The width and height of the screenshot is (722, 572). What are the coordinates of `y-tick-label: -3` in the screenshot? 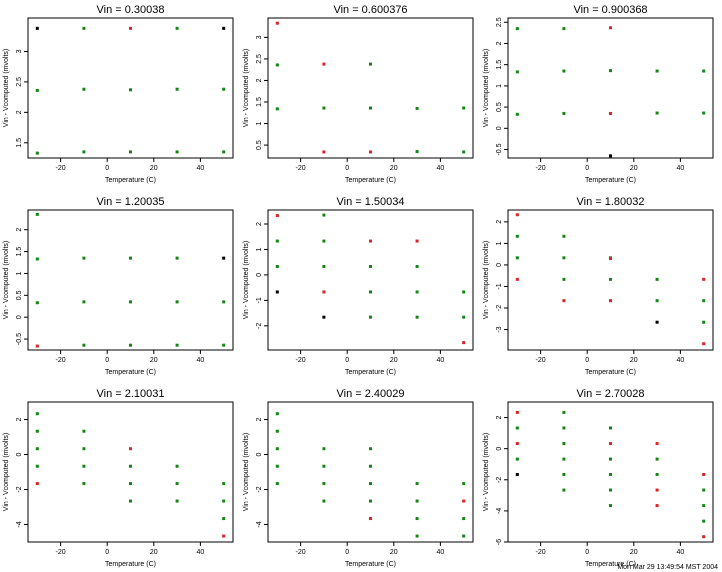 It's located at (499, 329).